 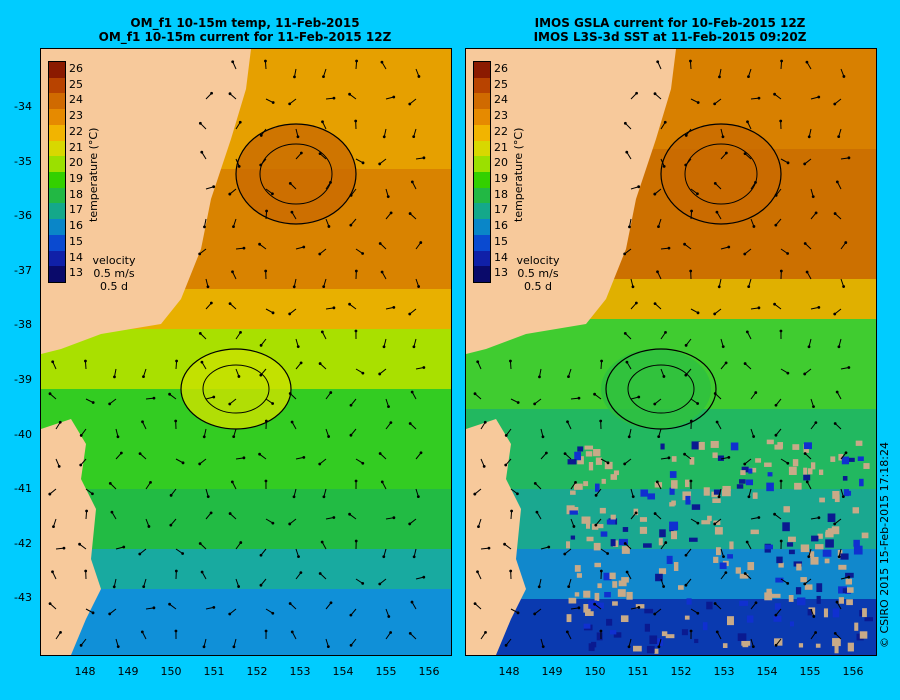 I want to click on lon-tick-label: 148, so click(x=85, y=671).